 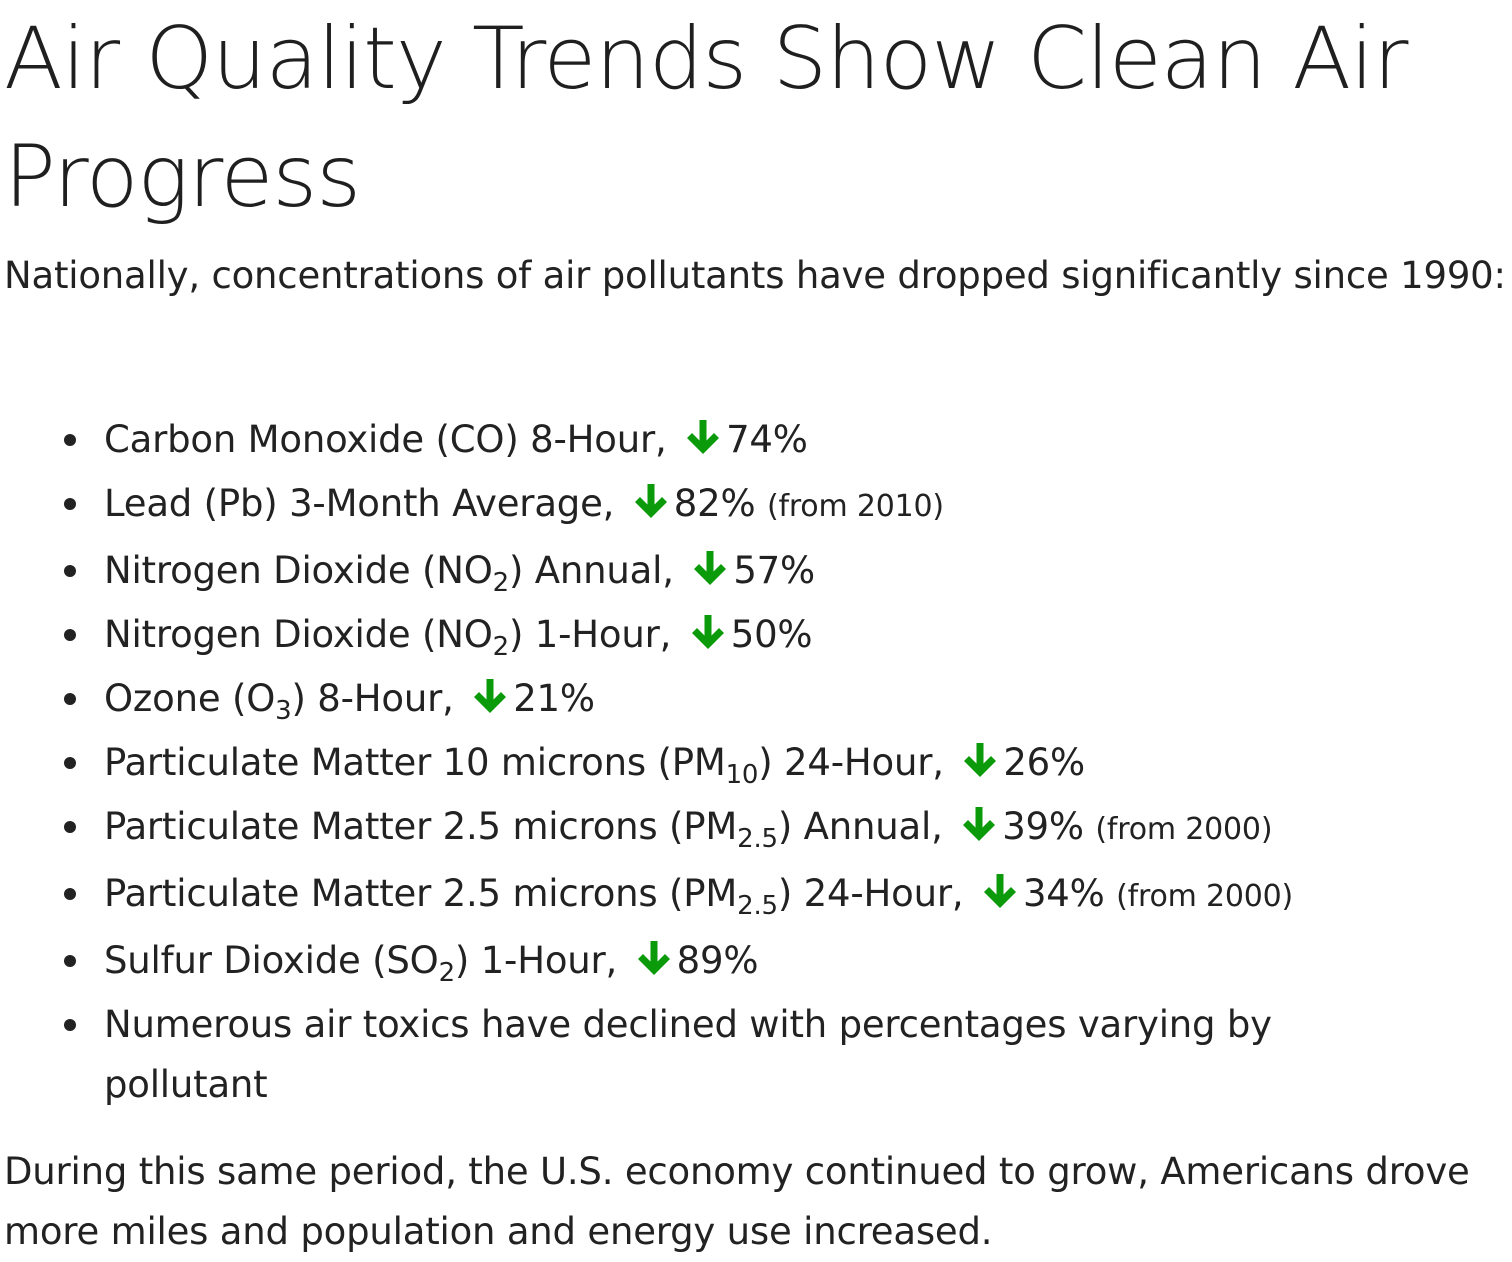 What do you see at coordinates (389, 573) in the screenshot?
I see `item-label: Nitrogen Dioxide (NO2) Annual,` at bounding box center [389, 573].